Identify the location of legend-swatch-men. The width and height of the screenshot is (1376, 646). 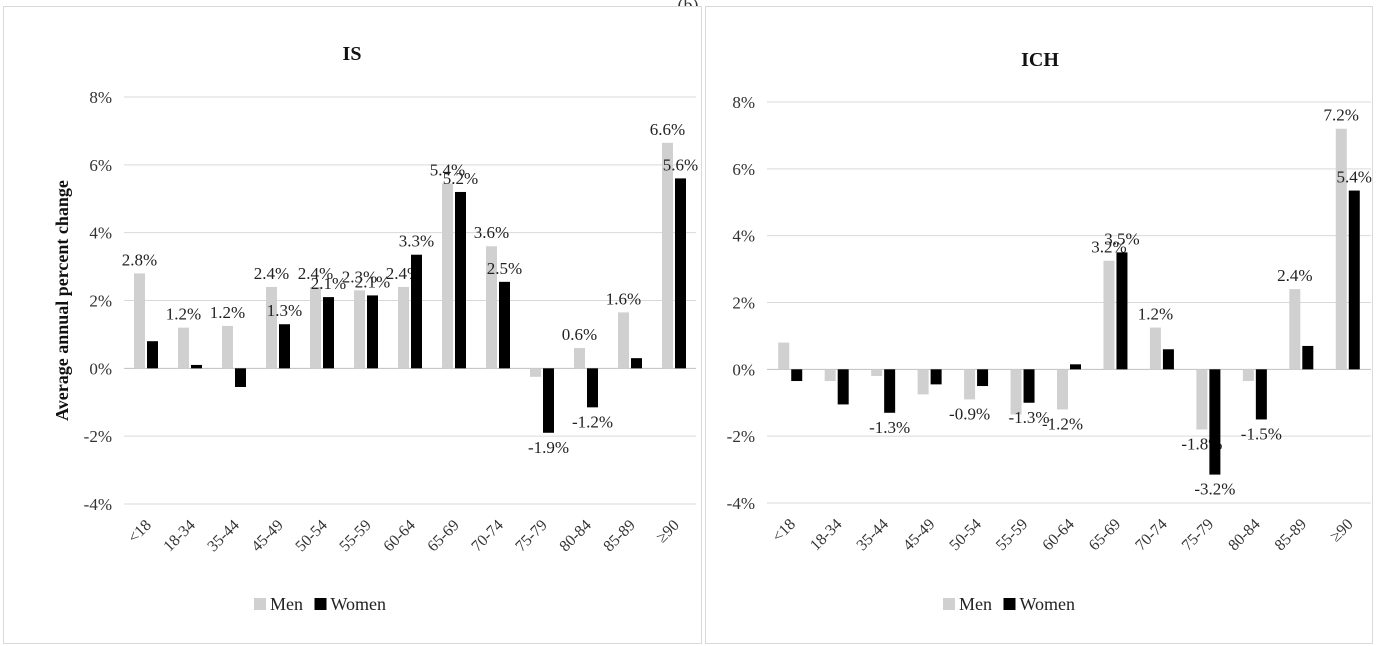
(260, 604).